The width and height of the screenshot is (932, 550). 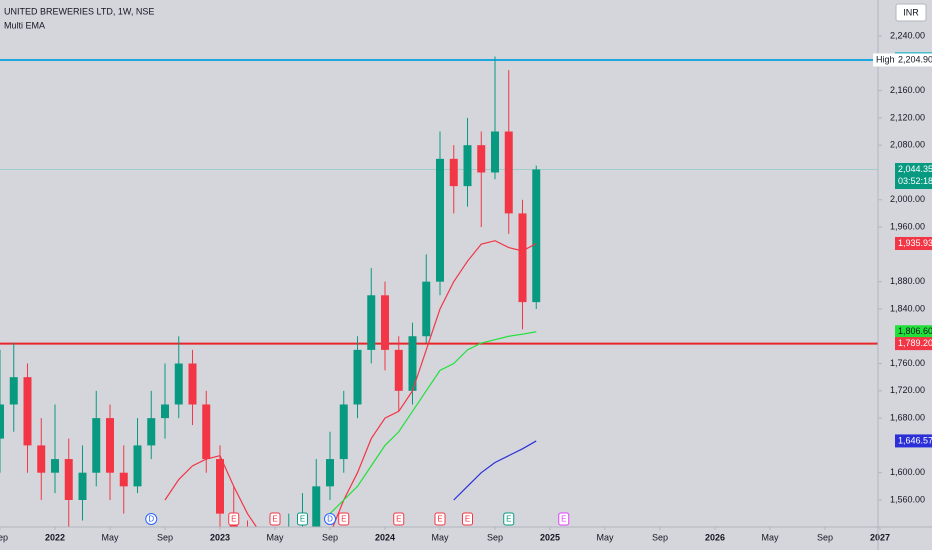 What do you see at coordinates (907, 417) in the screenshot?
I see `y-tick-label: 1,680.00` at bounding box center [907, 417].